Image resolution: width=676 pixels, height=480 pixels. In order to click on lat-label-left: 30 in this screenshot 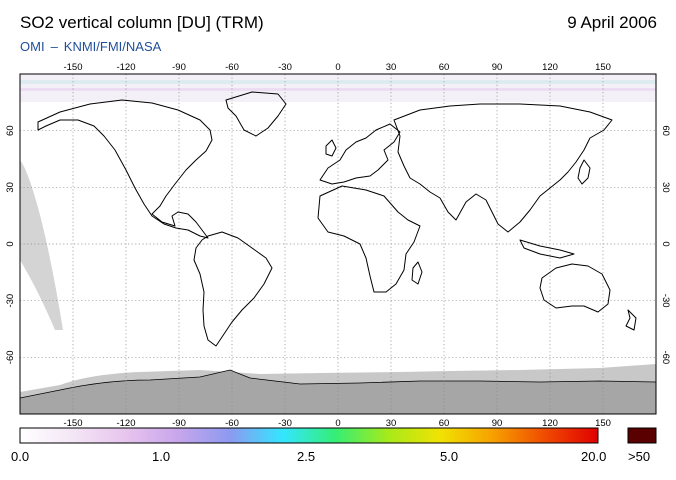, I will do `click(10, 187)`.